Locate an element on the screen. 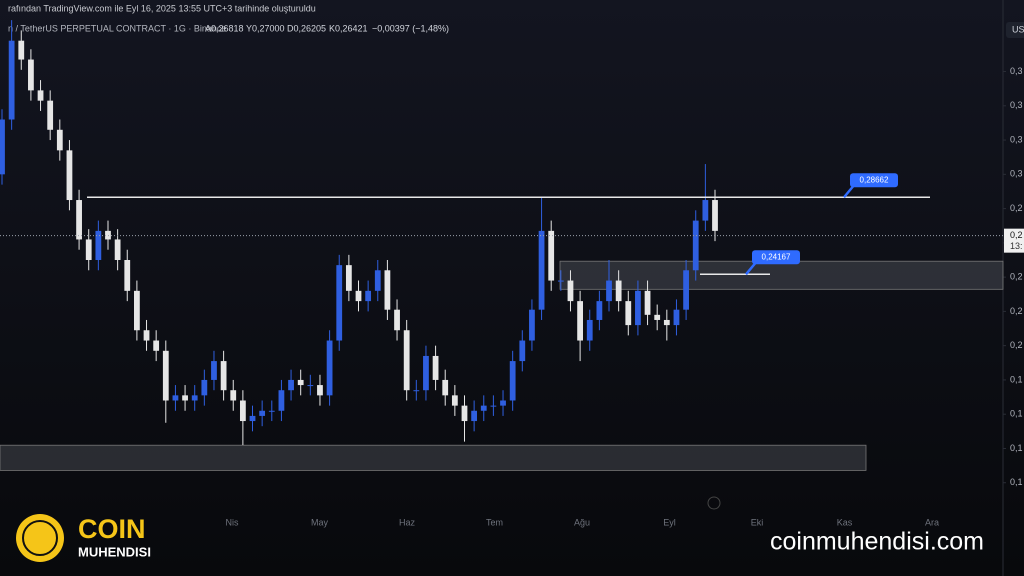  header-low: D0,26205 is located at coordinates (306, 28).